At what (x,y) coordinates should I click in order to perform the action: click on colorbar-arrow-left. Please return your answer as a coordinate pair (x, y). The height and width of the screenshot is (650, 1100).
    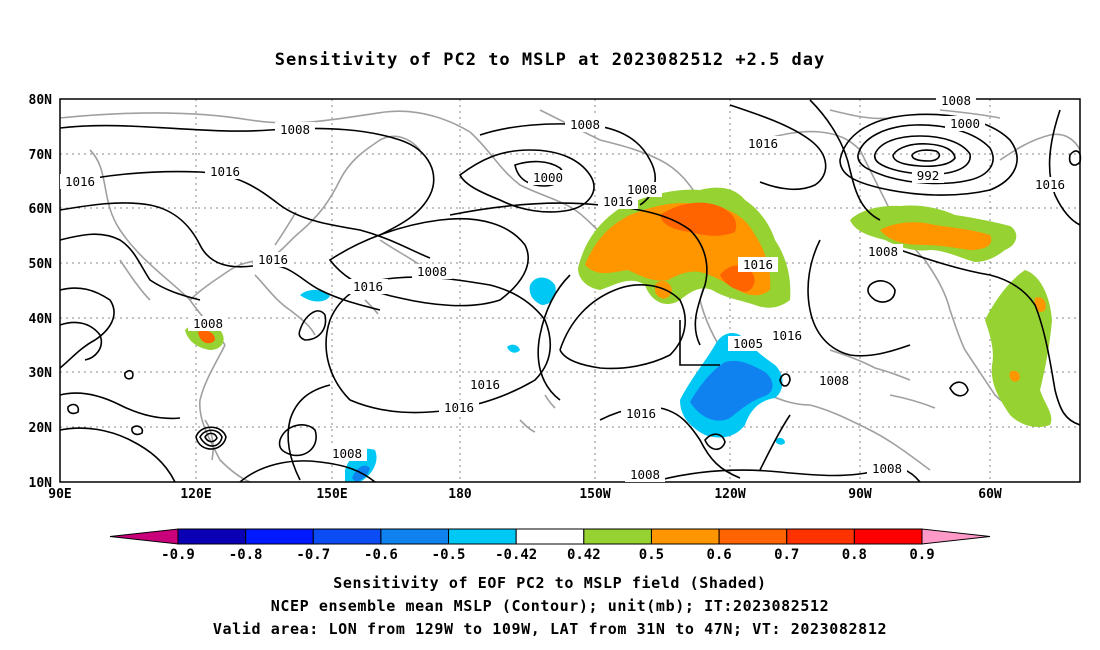
    Looking at the image, I should click on (144, 536).